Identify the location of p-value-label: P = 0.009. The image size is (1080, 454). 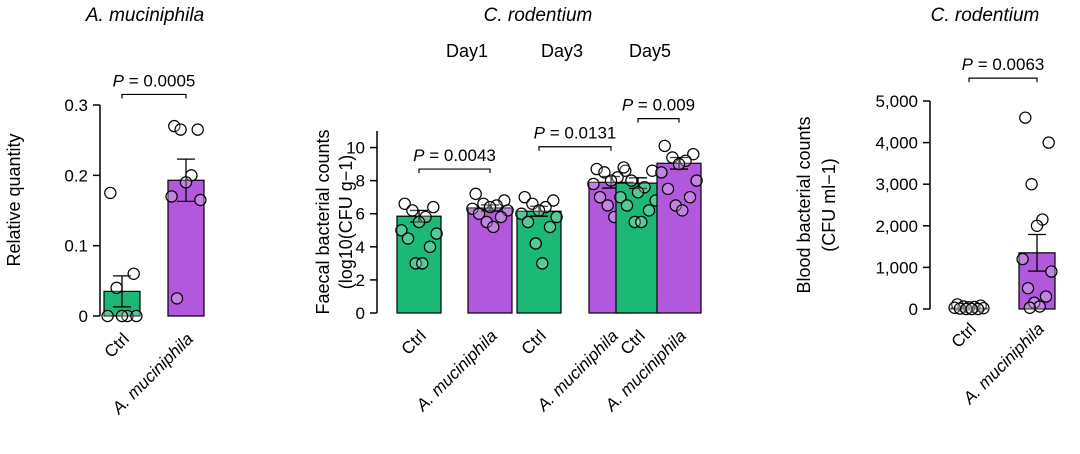
(658, 105).